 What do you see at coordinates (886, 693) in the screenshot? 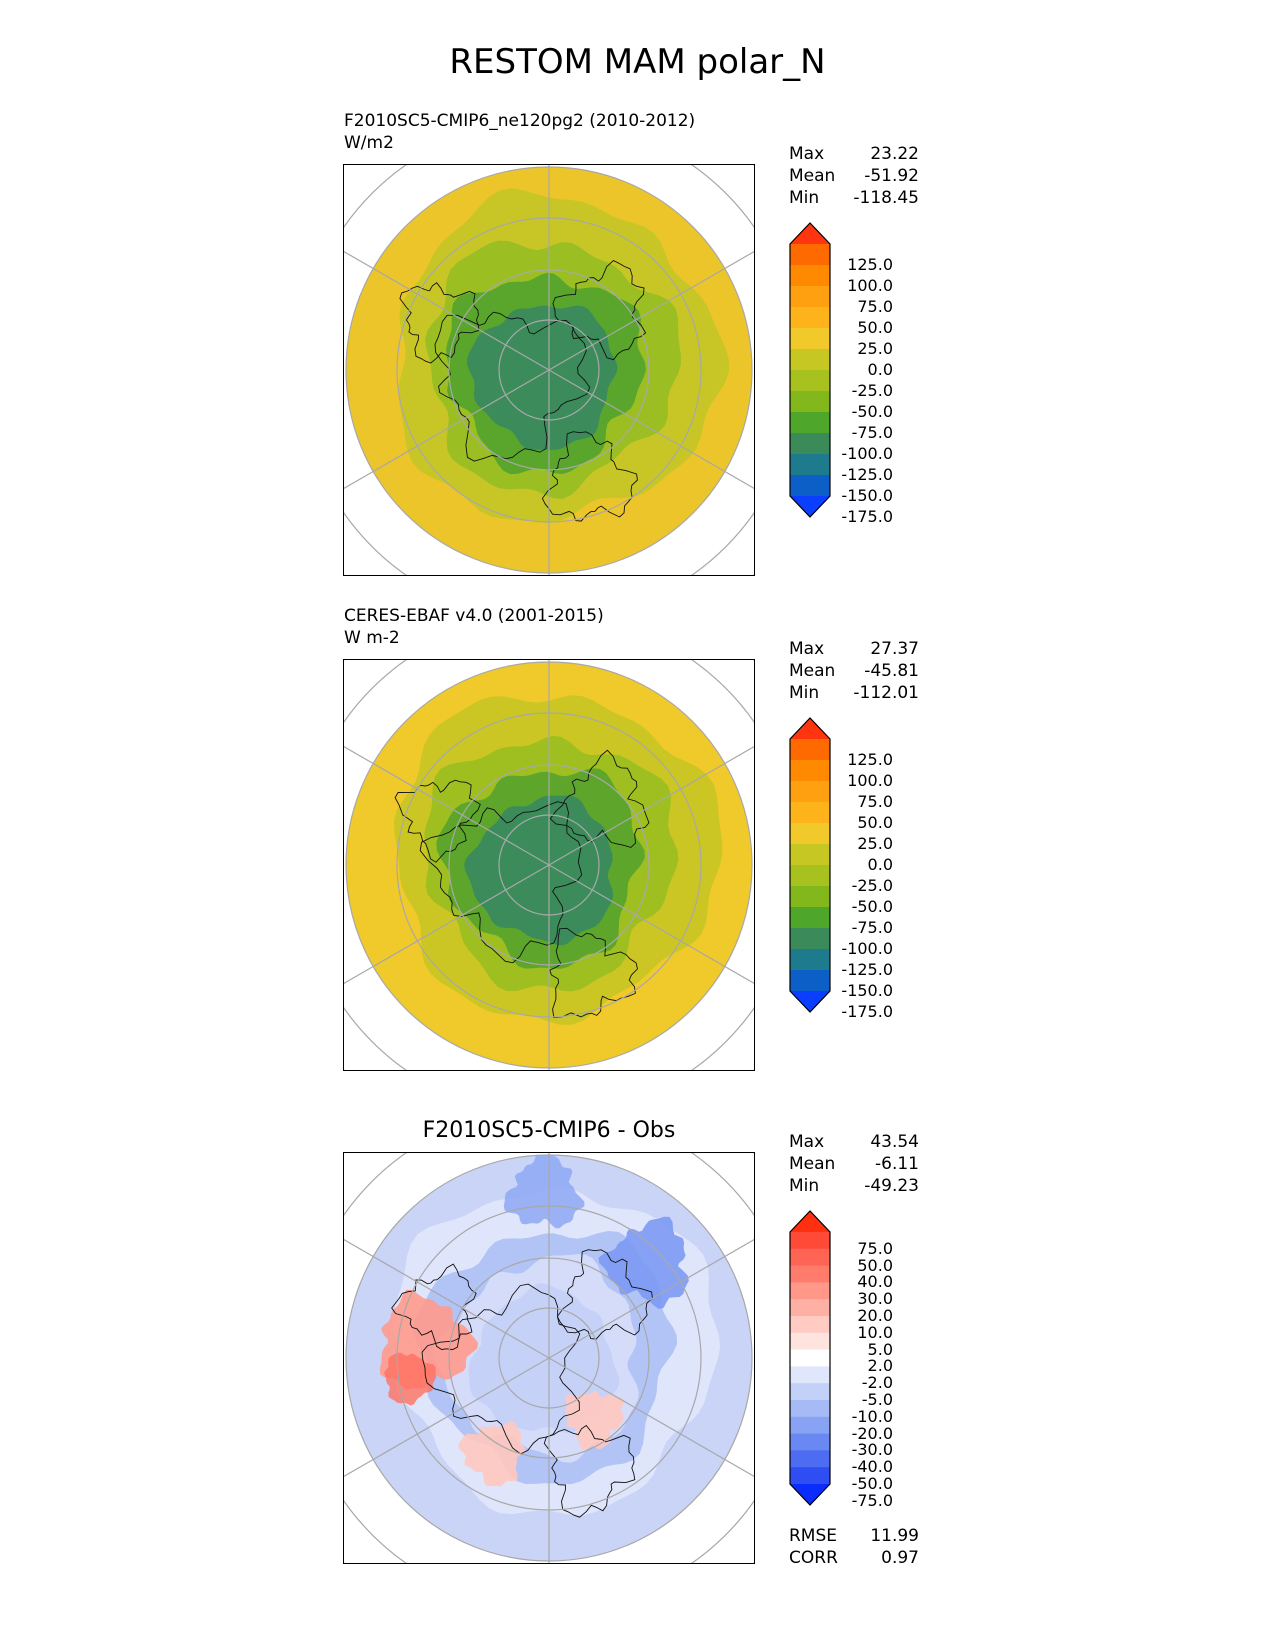
I see `min-value: -112.01` at bounding box center [886, 693].